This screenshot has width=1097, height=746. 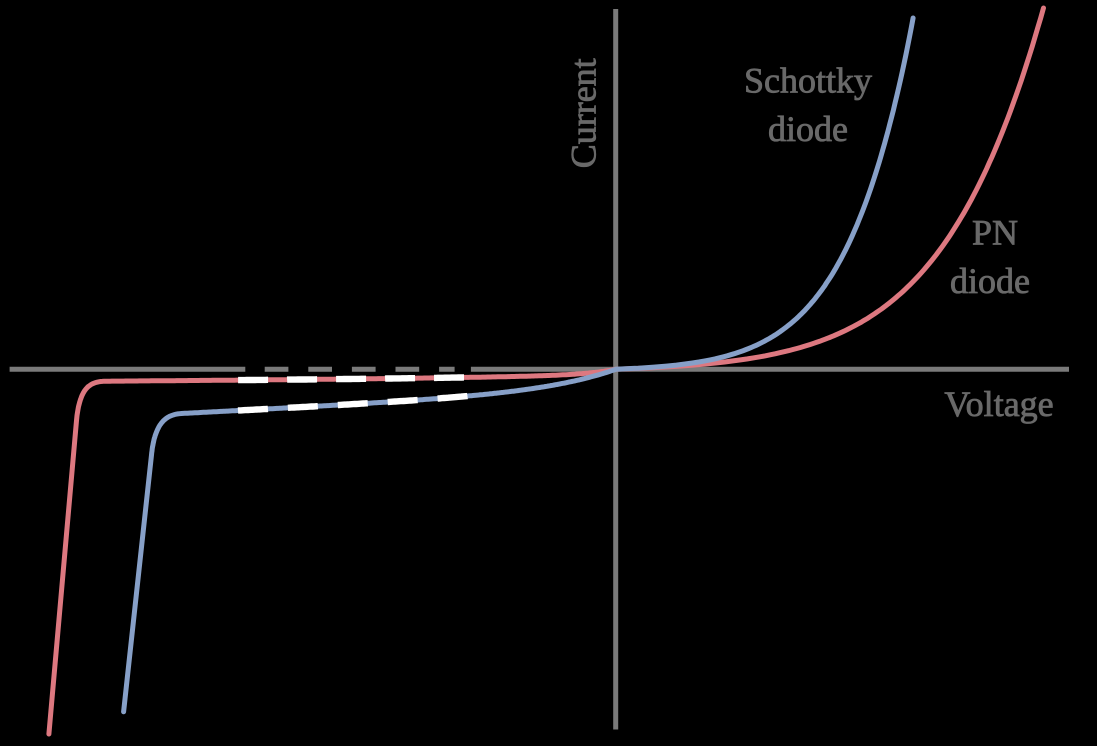 What do you see at coordinates (584, 113) in the screenshot?
I see `svg-text: Current` at bounding box center [584, 113].